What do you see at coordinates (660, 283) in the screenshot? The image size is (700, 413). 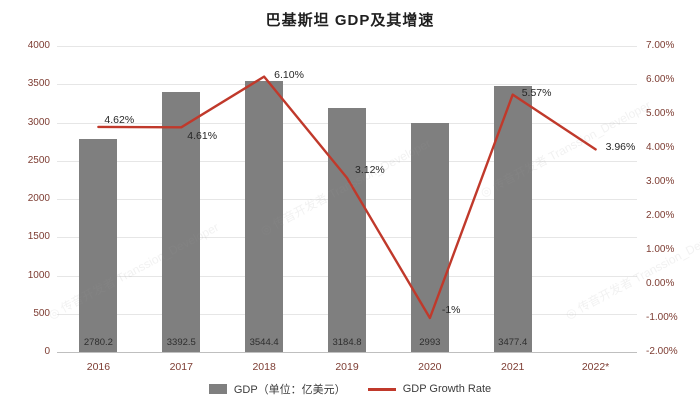 I see `y-axis-right-label: 0.00%` at bounding box center [660, 283].